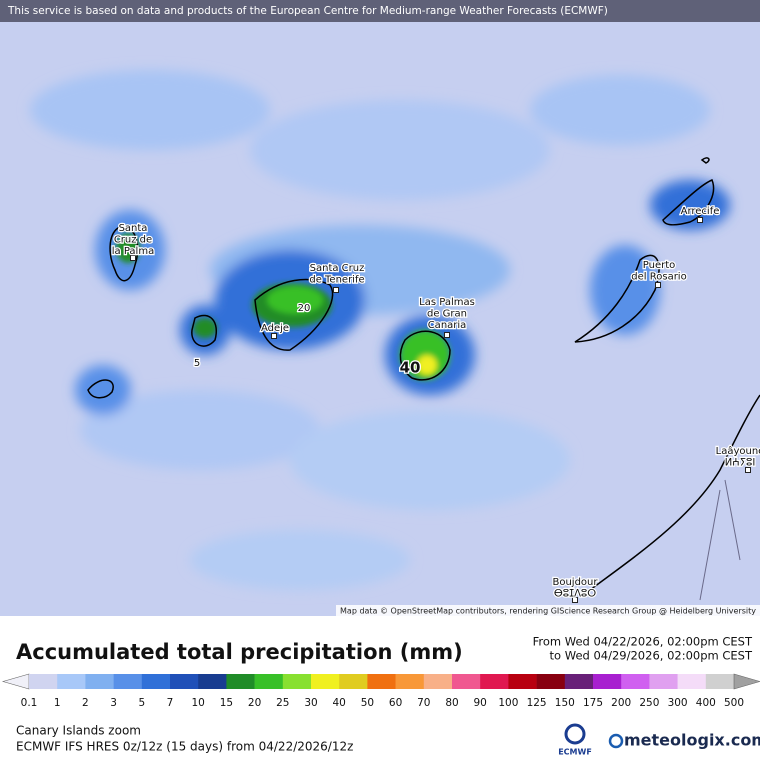  What do you see at coordinates (15, 681) in the screenshot?
I see `below-arrow` at bounding box center [15, 681].